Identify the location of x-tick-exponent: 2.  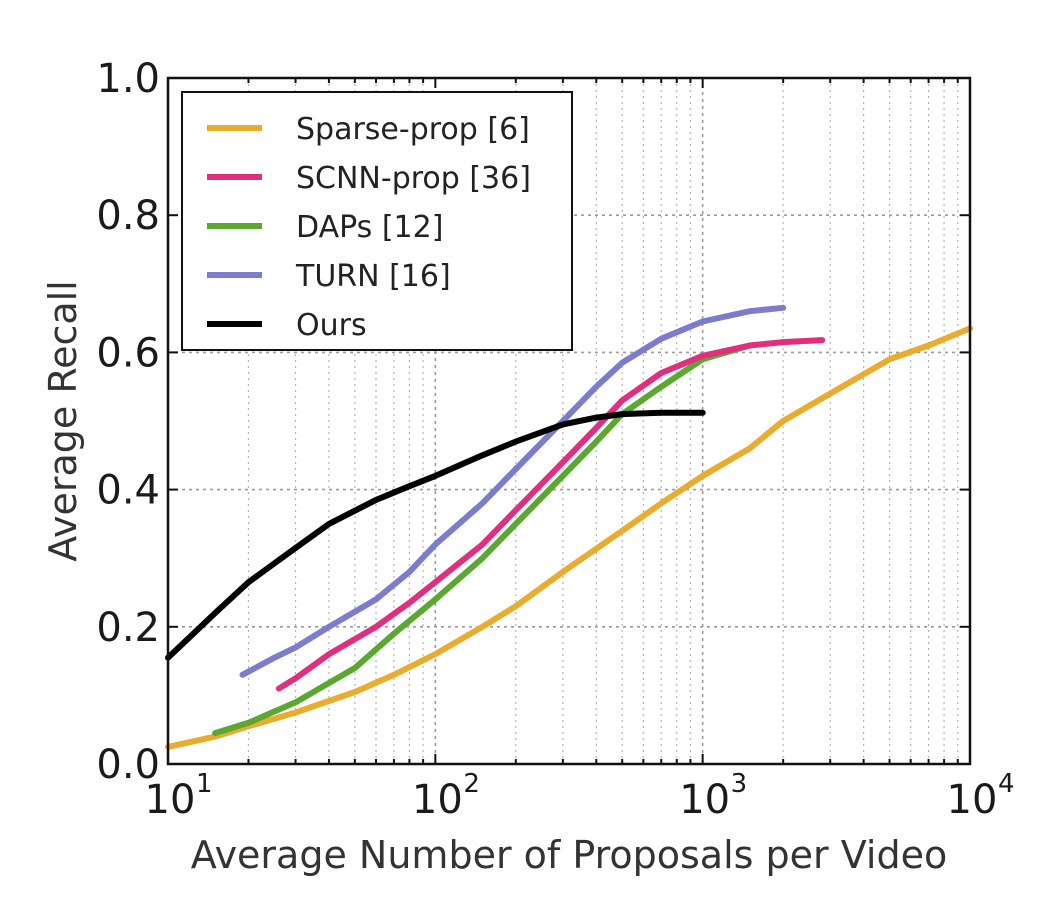
(471, 784).